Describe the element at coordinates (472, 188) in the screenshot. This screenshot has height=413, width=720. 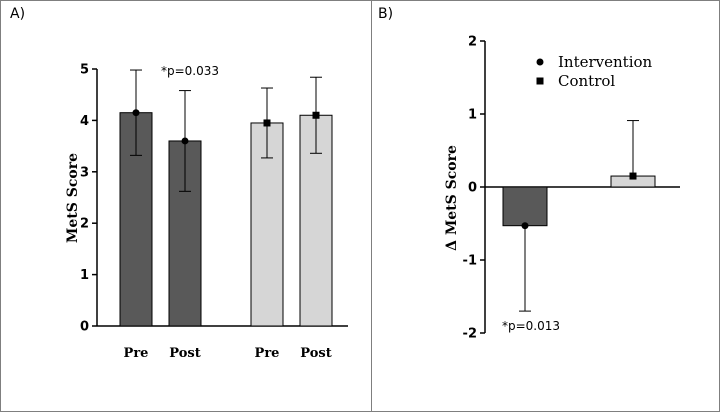
I see `panel-b-y-tick-label: 0` at that location.